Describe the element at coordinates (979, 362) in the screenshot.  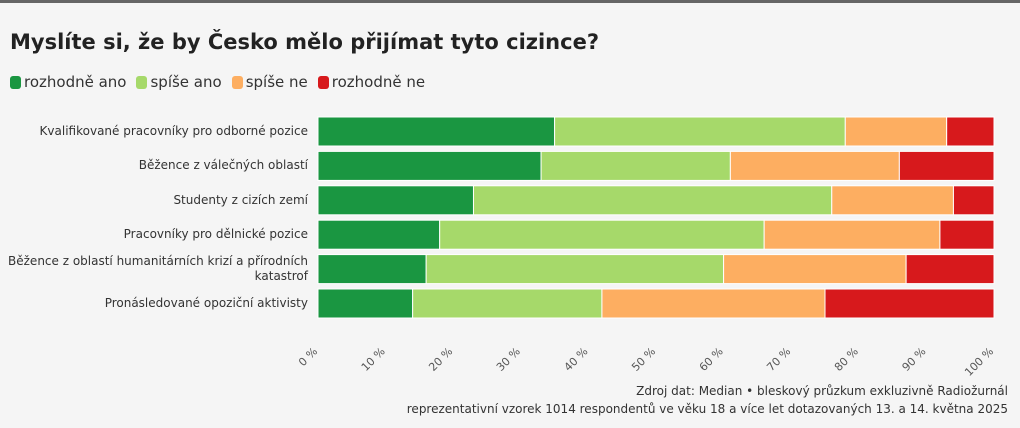
I see `x-tick-label: 100 %` at that location.